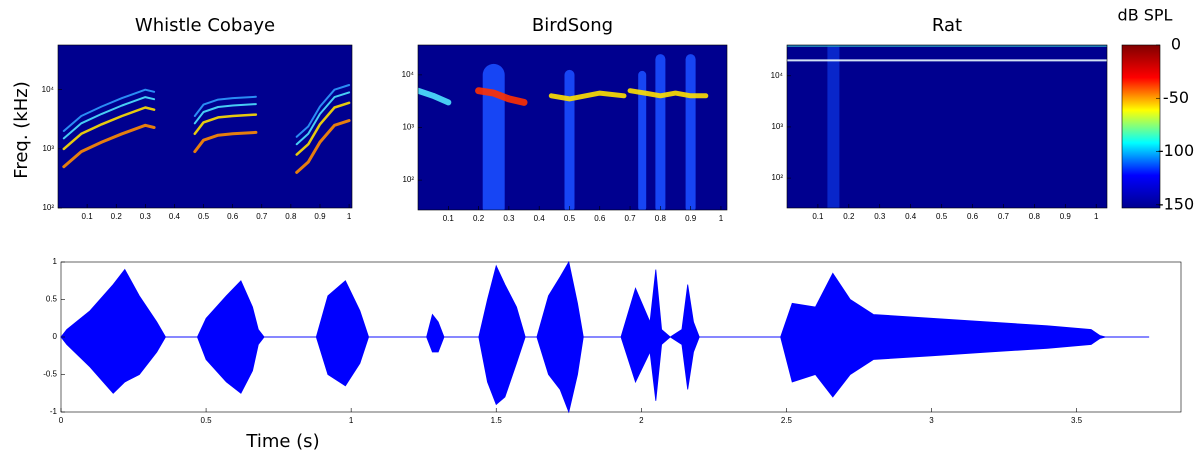 This screenshot has width=1199, height=459. Describe the element at coordinates (1077, 420) in the screenshot. I see `x-tick-label: 3.5` at that location.